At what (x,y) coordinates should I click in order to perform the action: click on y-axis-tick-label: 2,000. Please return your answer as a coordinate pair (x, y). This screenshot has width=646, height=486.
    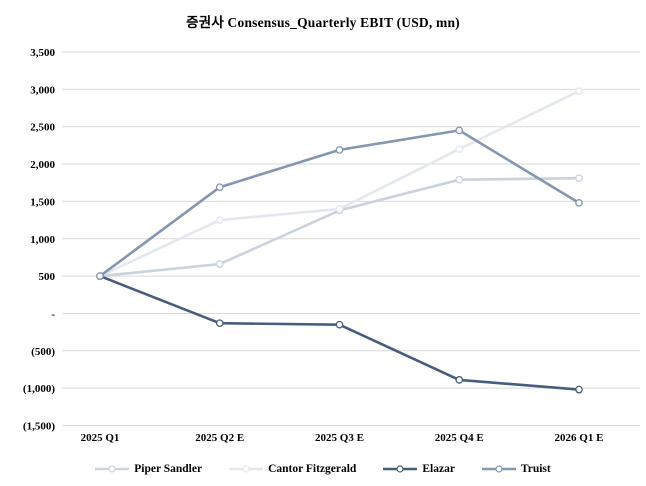
    Looking at the image, I should click on (42, 165).